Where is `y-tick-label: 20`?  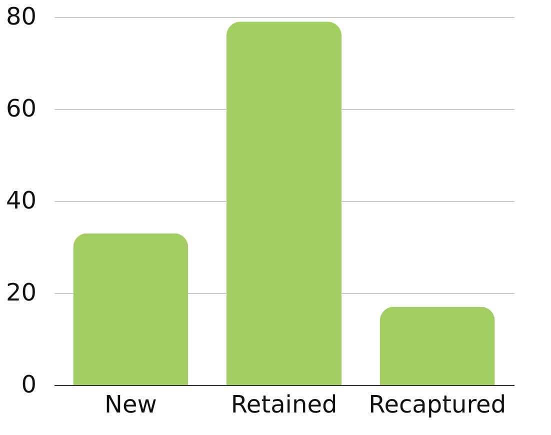
y-tick-label: 20 is located at coordinates (21, 292).